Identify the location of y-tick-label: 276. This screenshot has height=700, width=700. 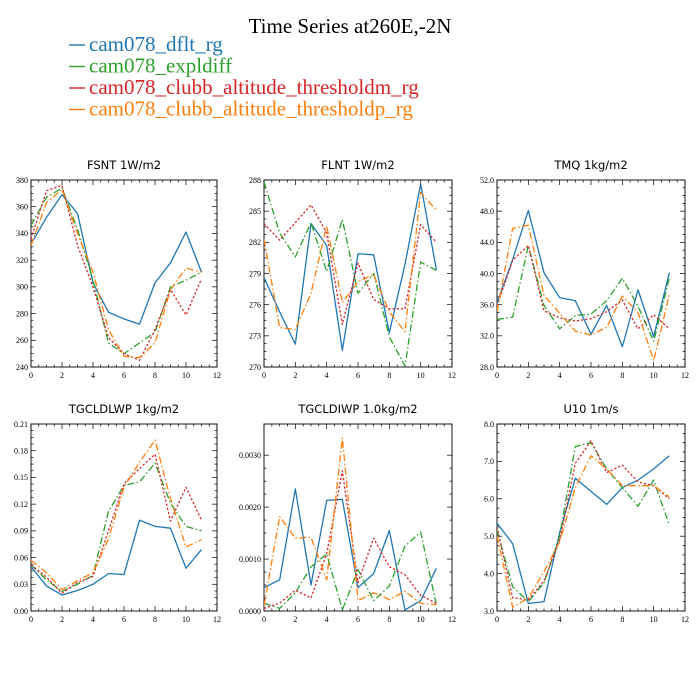
(255, 304).